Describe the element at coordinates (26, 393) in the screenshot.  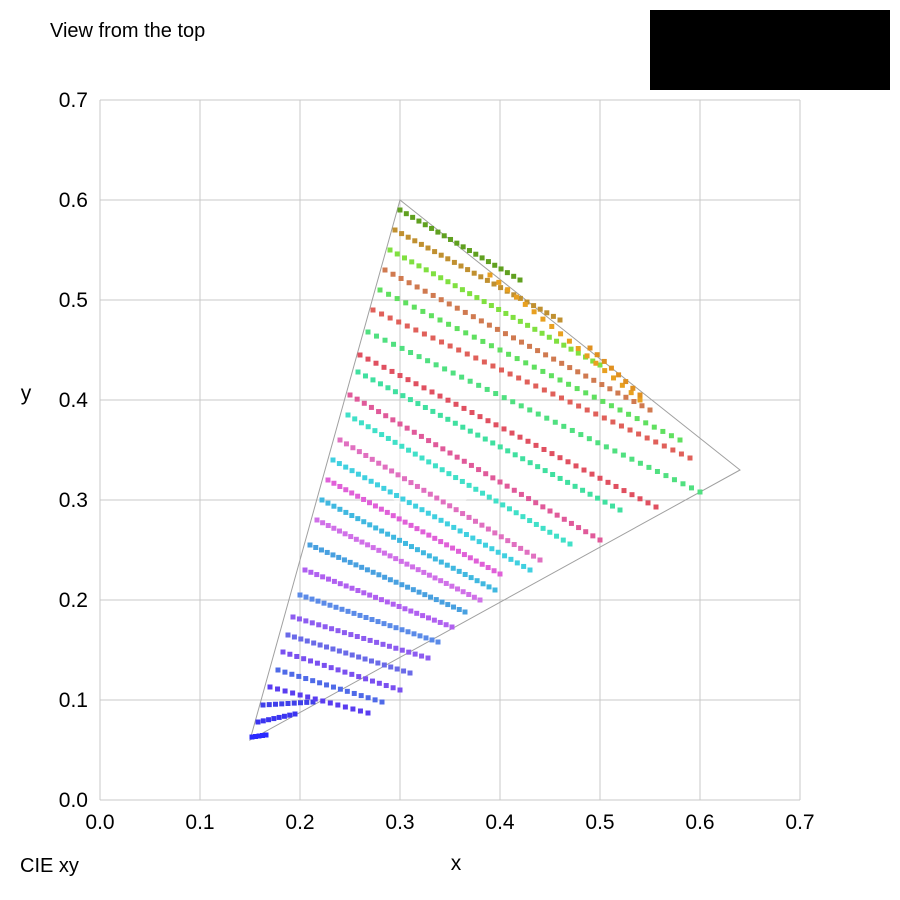
I see `y-axis-label: y` at that location.